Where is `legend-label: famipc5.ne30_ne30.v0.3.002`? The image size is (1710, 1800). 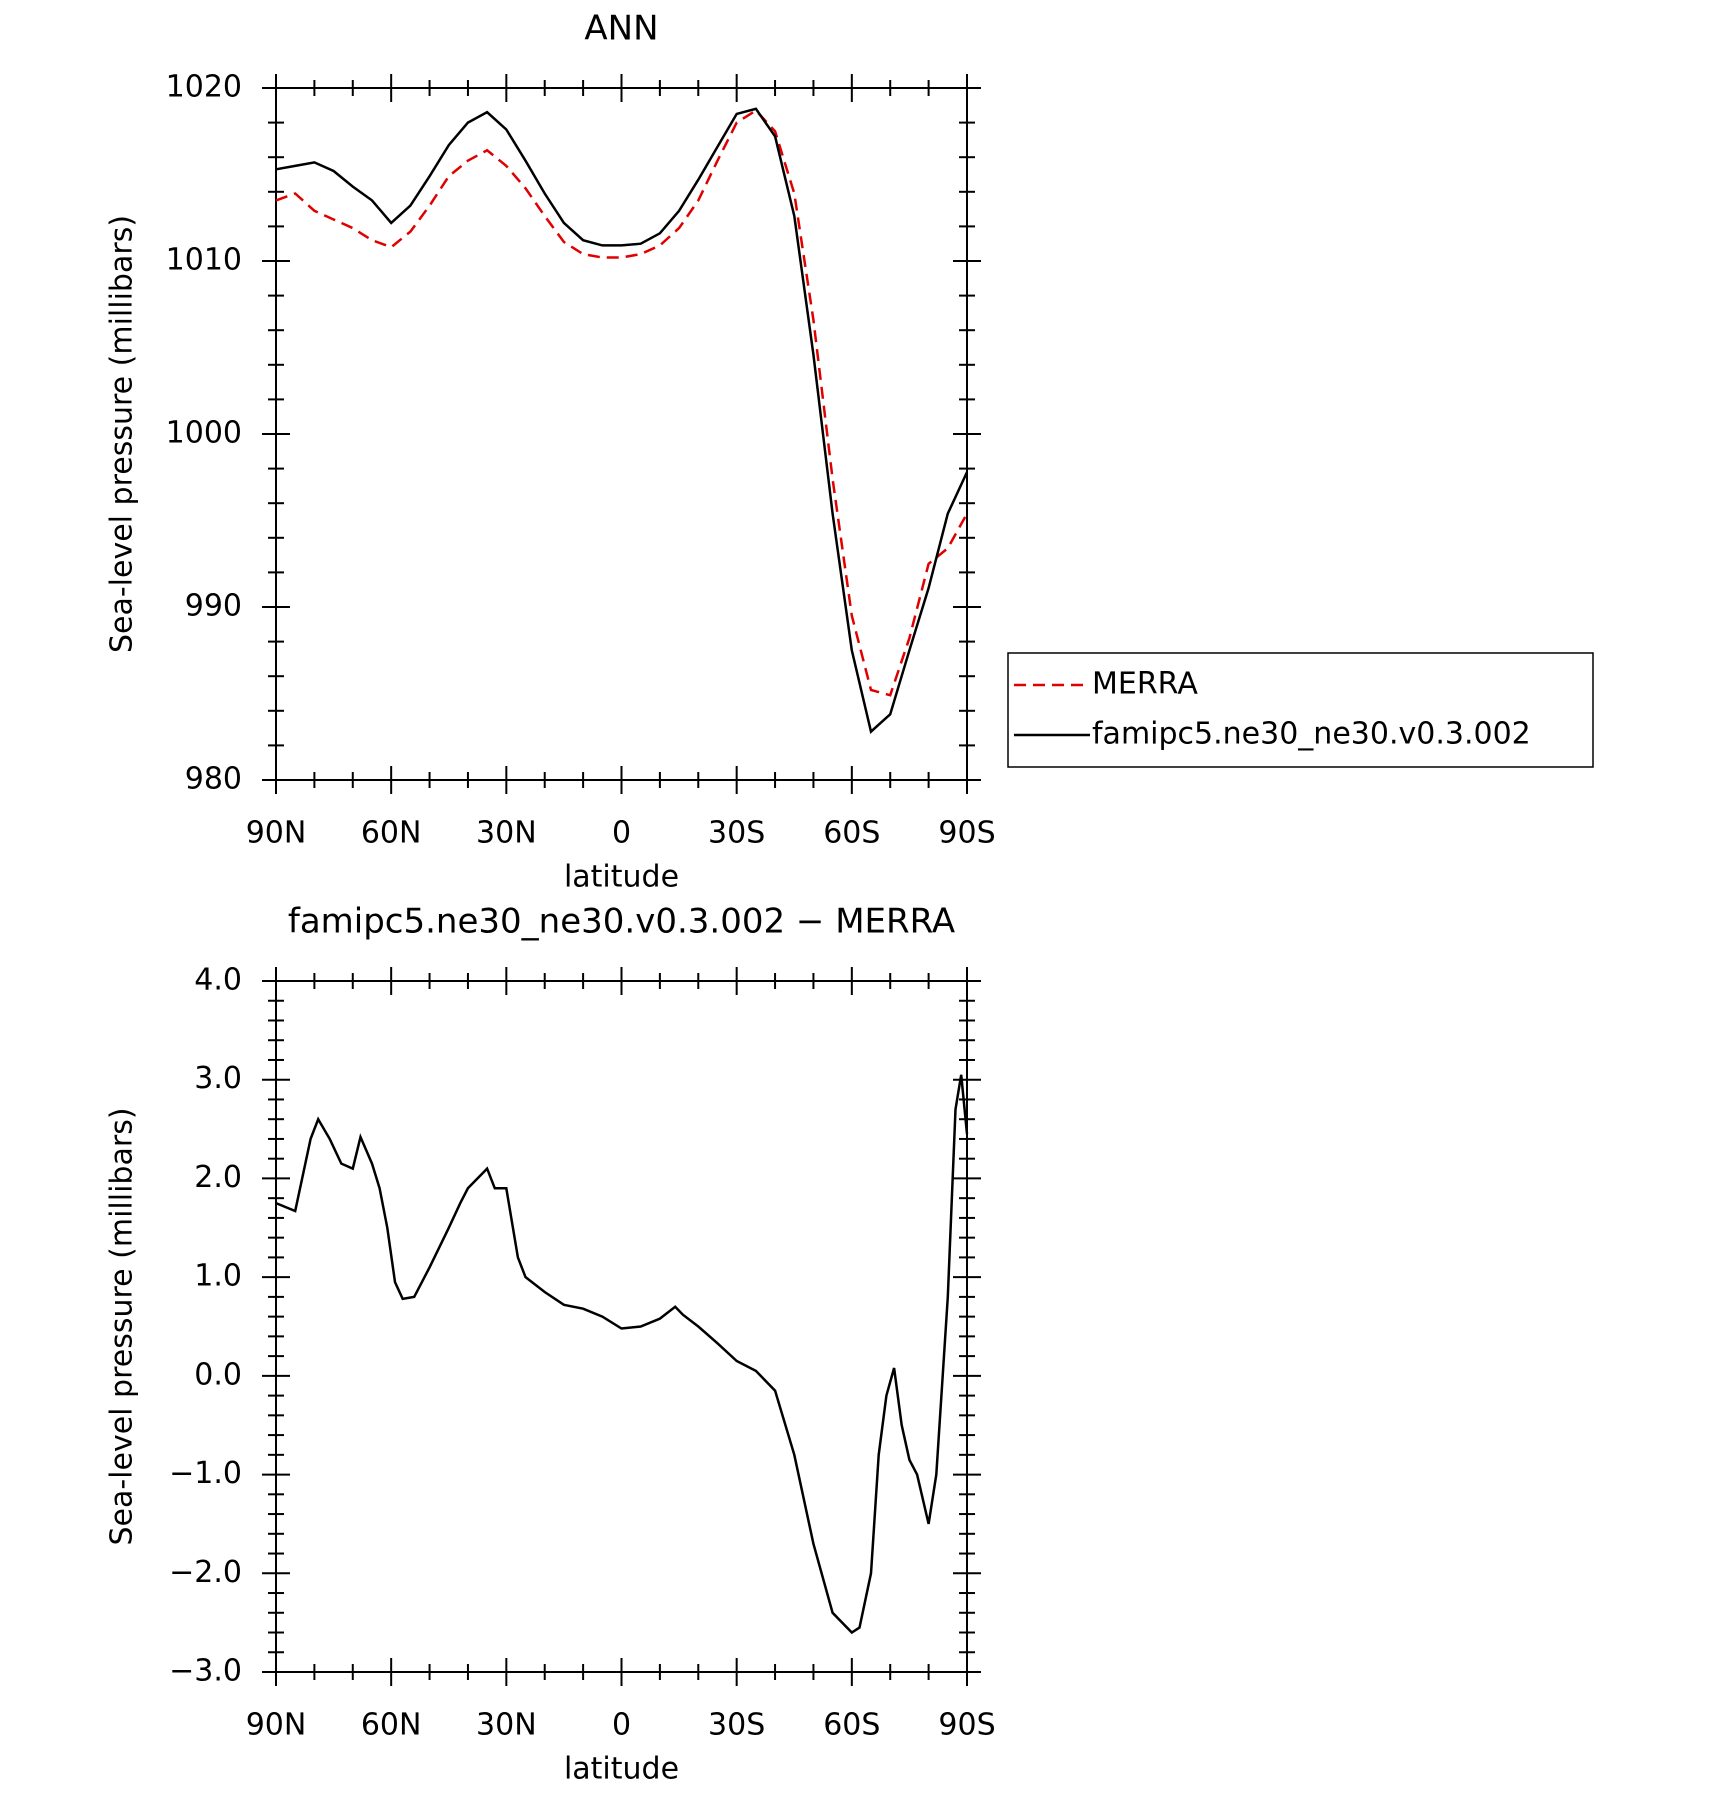 legend-label: famipc5.ne30_ne30.v0.3.002 is located at coordinates (1311, 734).